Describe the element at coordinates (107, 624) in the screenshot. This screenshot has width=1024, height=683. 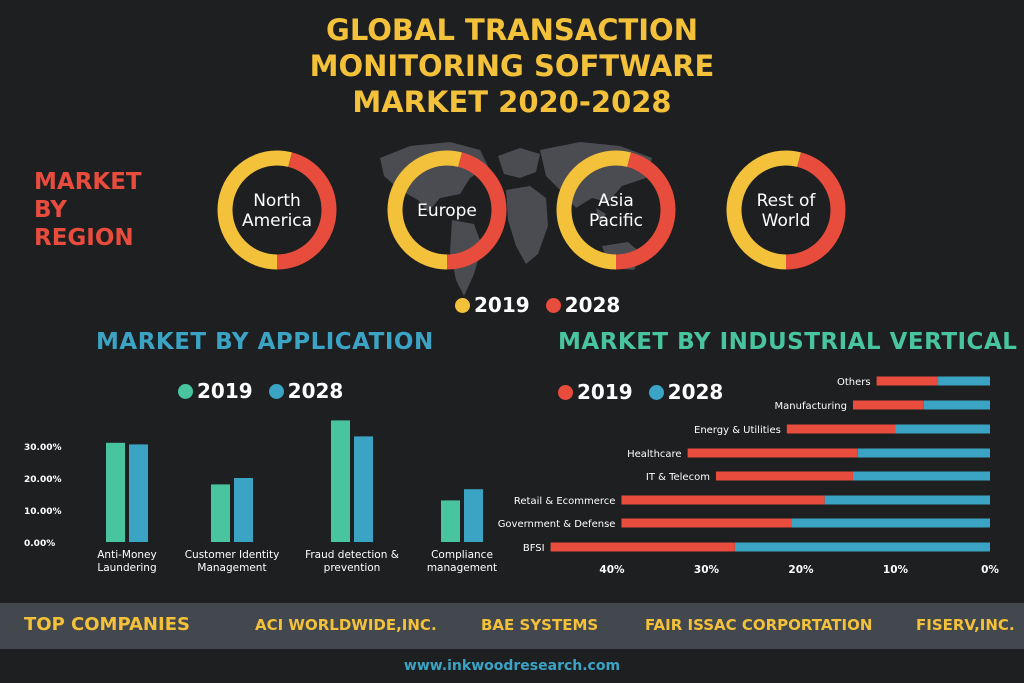
I see `top-companies-label: TOP COMPANIES` at that location.